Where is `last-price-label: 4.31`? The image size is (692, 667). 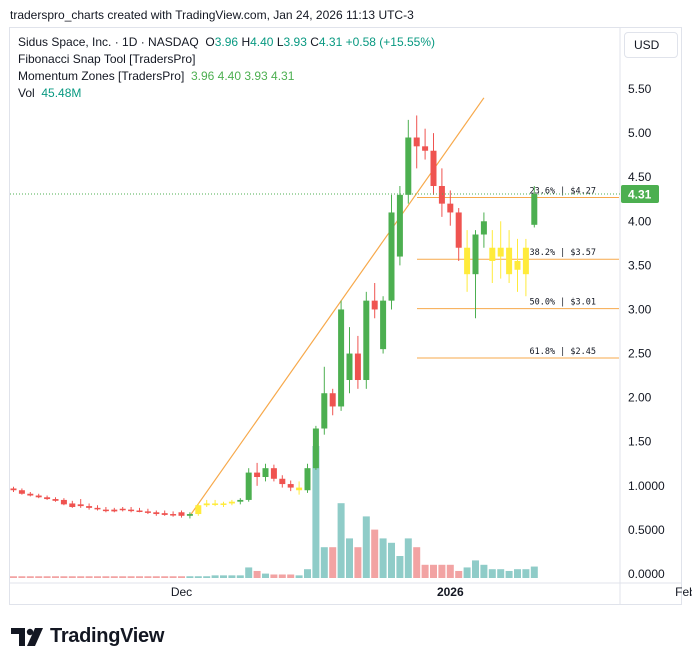
last-price-label: 4.31 is located at coordinates (640, 194).